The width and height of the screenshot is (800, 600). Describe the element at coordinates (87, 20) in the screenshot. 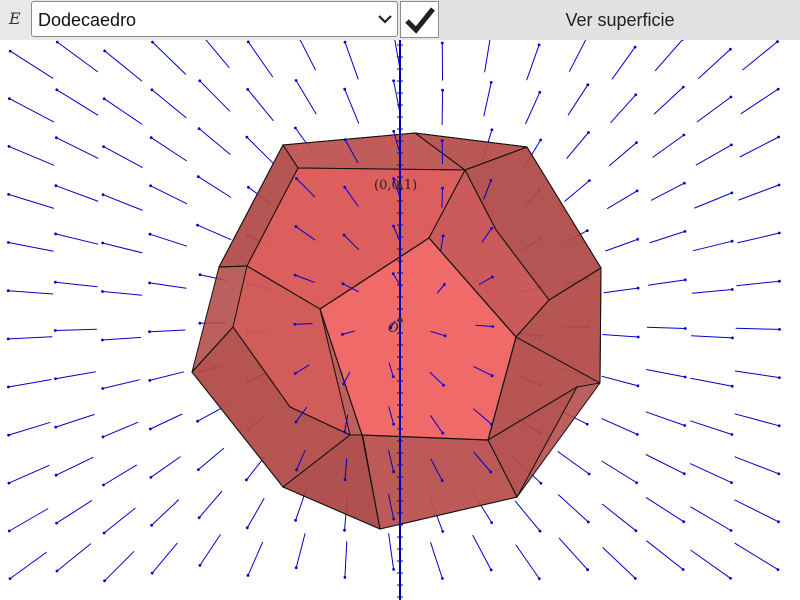

I see `select-value: Dodecaedro` at that location.